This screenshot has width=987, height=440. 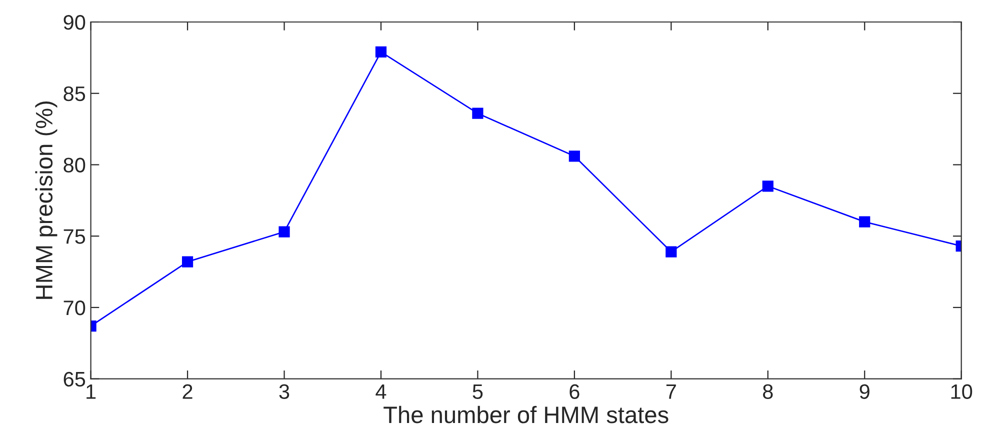 I want to click on y-tick-label: 80, so click(x=75, y=165).